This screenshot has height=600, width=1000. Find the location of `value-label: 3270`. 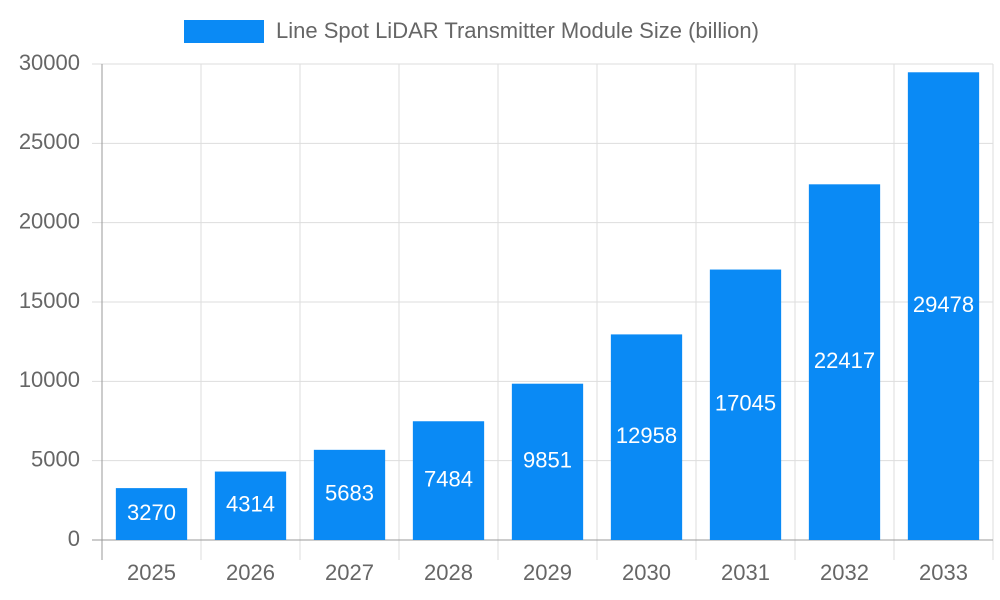

value-label: 3270 is located at coordinates (151, 512).